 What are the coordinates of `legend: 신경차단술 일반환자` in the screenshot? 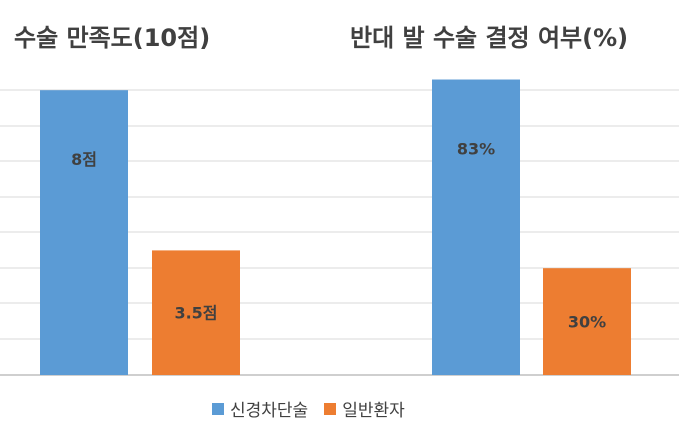 It's located at (316, 408).